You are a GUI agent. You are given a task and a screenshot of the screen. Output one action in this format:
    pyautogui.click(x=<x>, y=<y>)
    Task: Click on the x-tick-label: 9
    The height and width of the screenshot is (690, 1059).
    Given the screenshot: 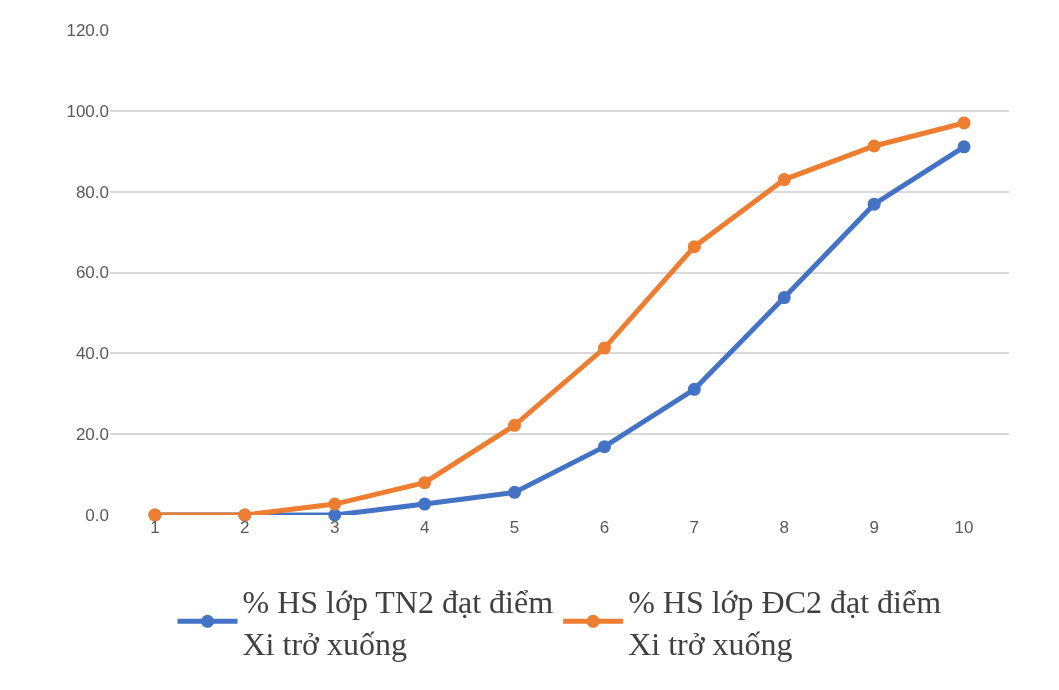 What is the action you would take?
    pyautogui.click(x=874, y=527)
    